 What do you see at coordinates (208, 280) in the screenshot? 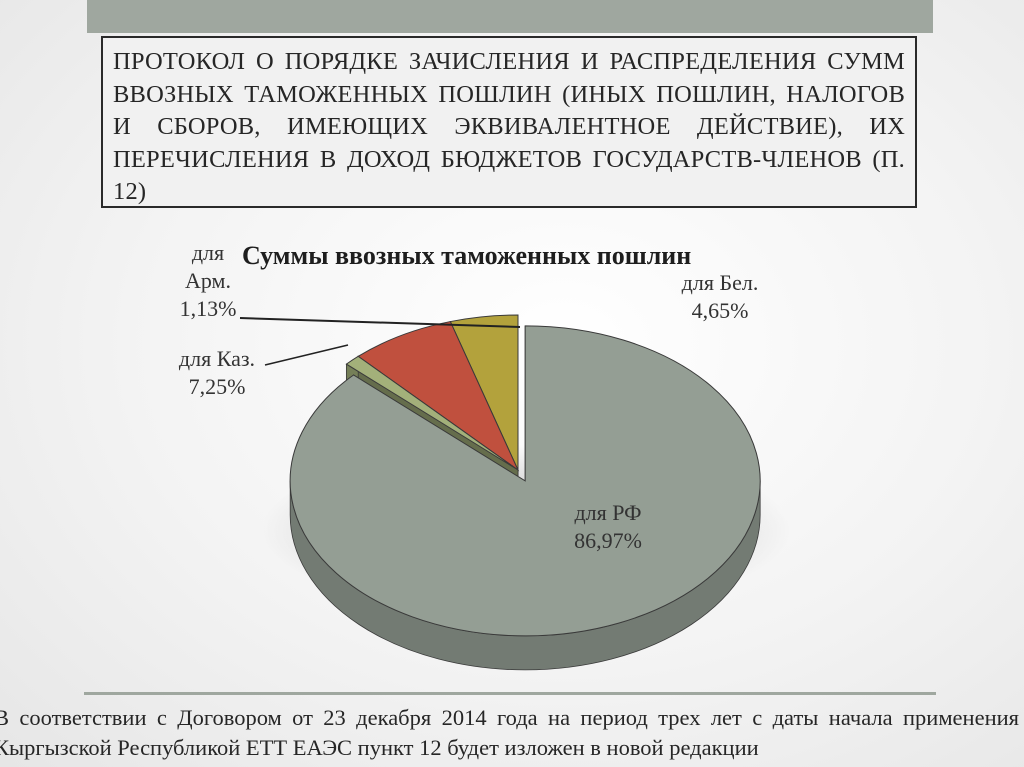
I see `slice-label-arm: для Арм. 1,13%` at bounding box center [208, 280].